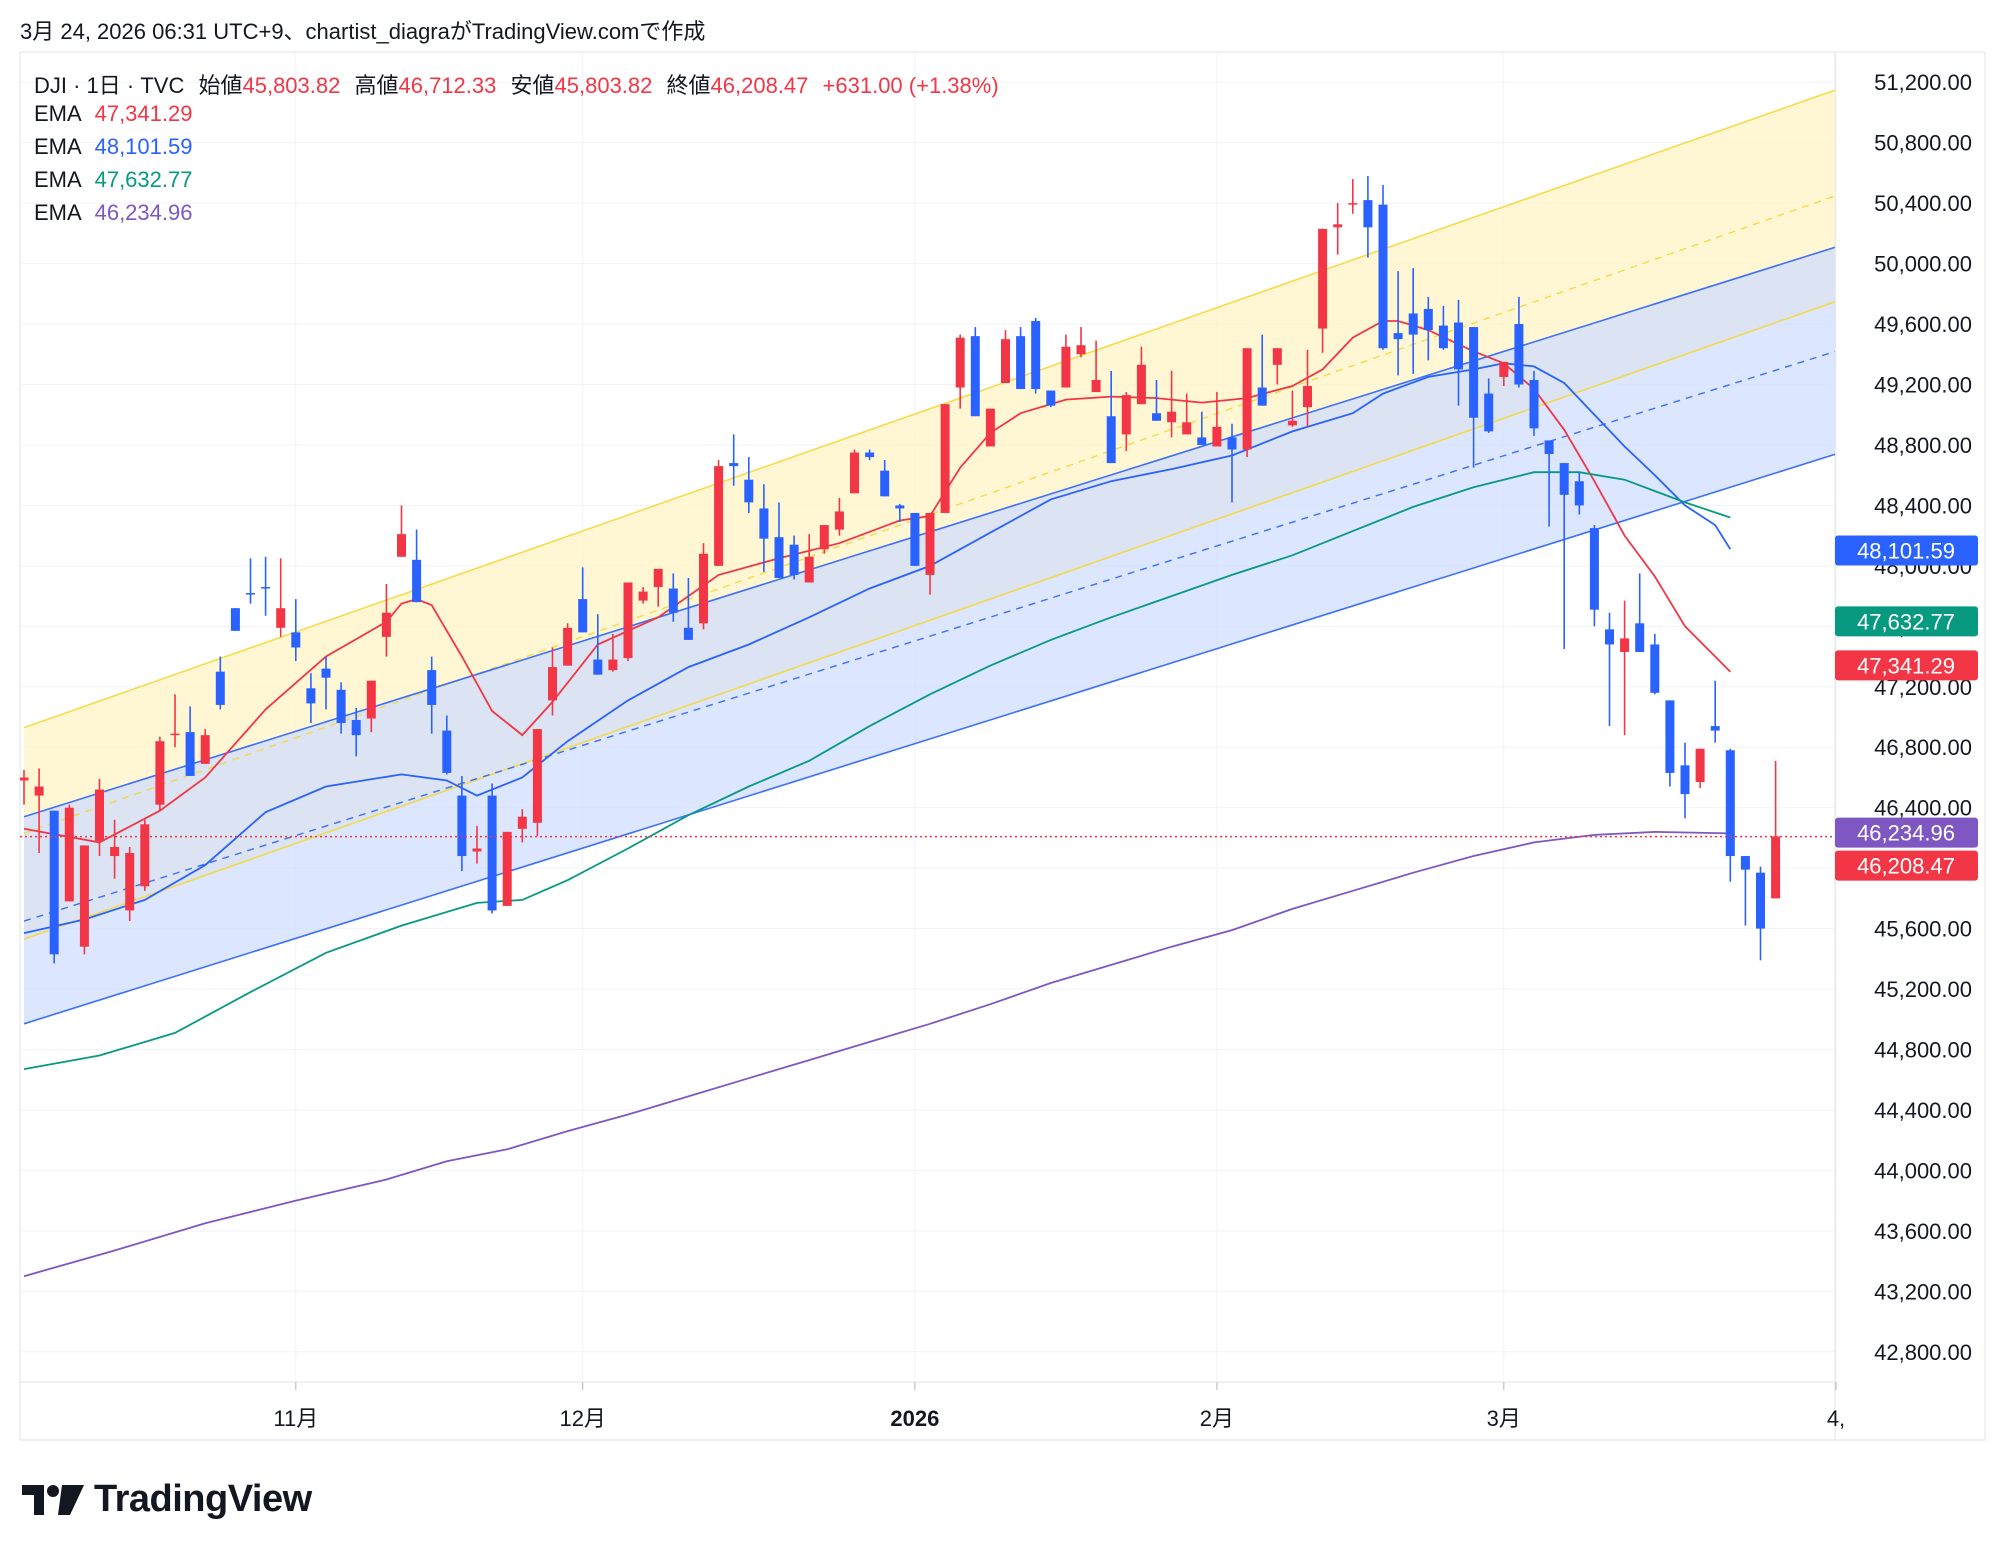 The image size is (2000, 1550). I want to click on price-tick-label: 48,800.00, so click(1923, 445).